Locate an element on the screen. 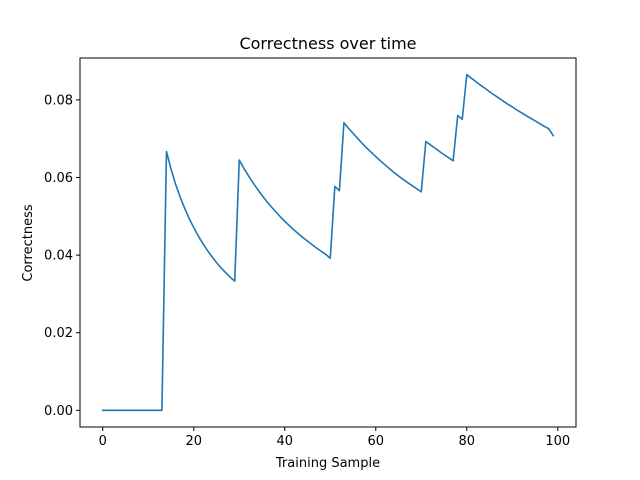  x-axis-label: Training Sample is located at coordinates (327, 463).